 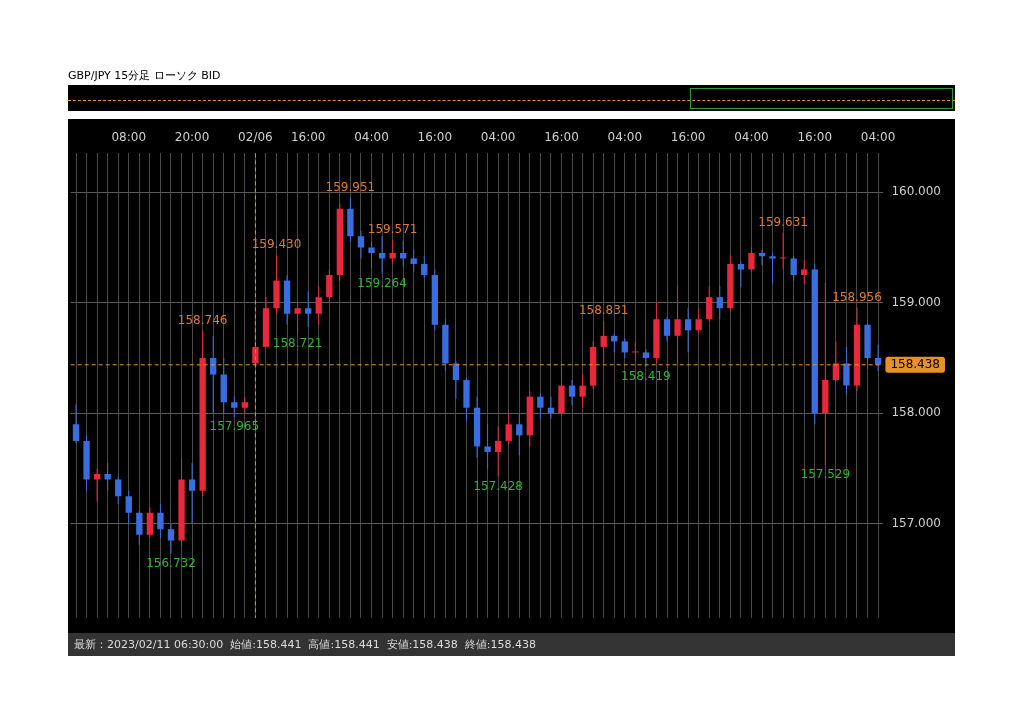 What do you see at coordinates (192, 137) in the screenshot?
I see `x-tick-label: 20:00` at bounding box center [192, 137].